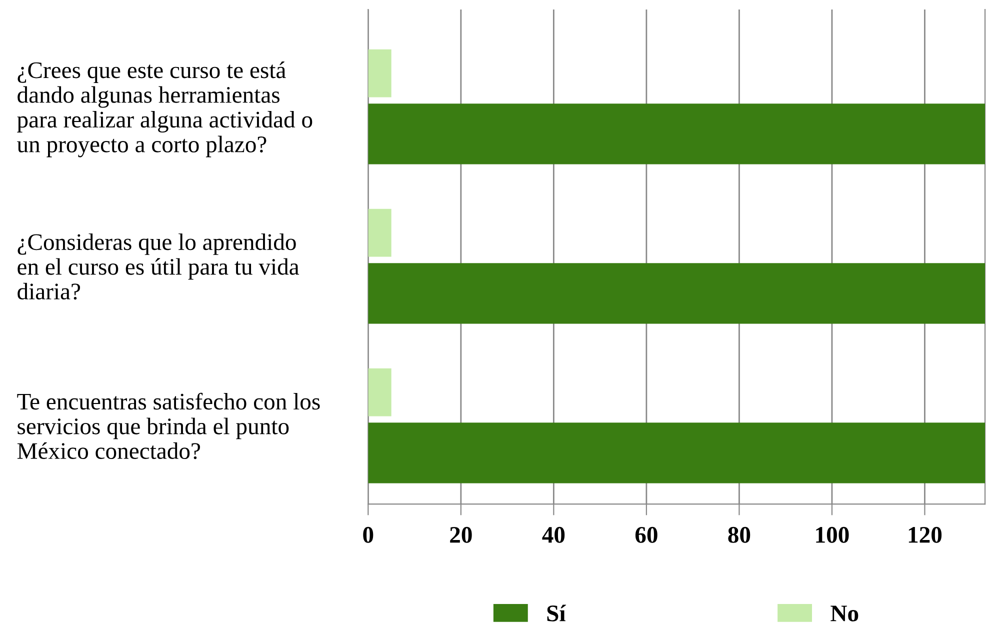  What do you see at coordinates (556, 613) in the screenshot?
I see `legend-label: Sí` at bounding box center [556, 613].